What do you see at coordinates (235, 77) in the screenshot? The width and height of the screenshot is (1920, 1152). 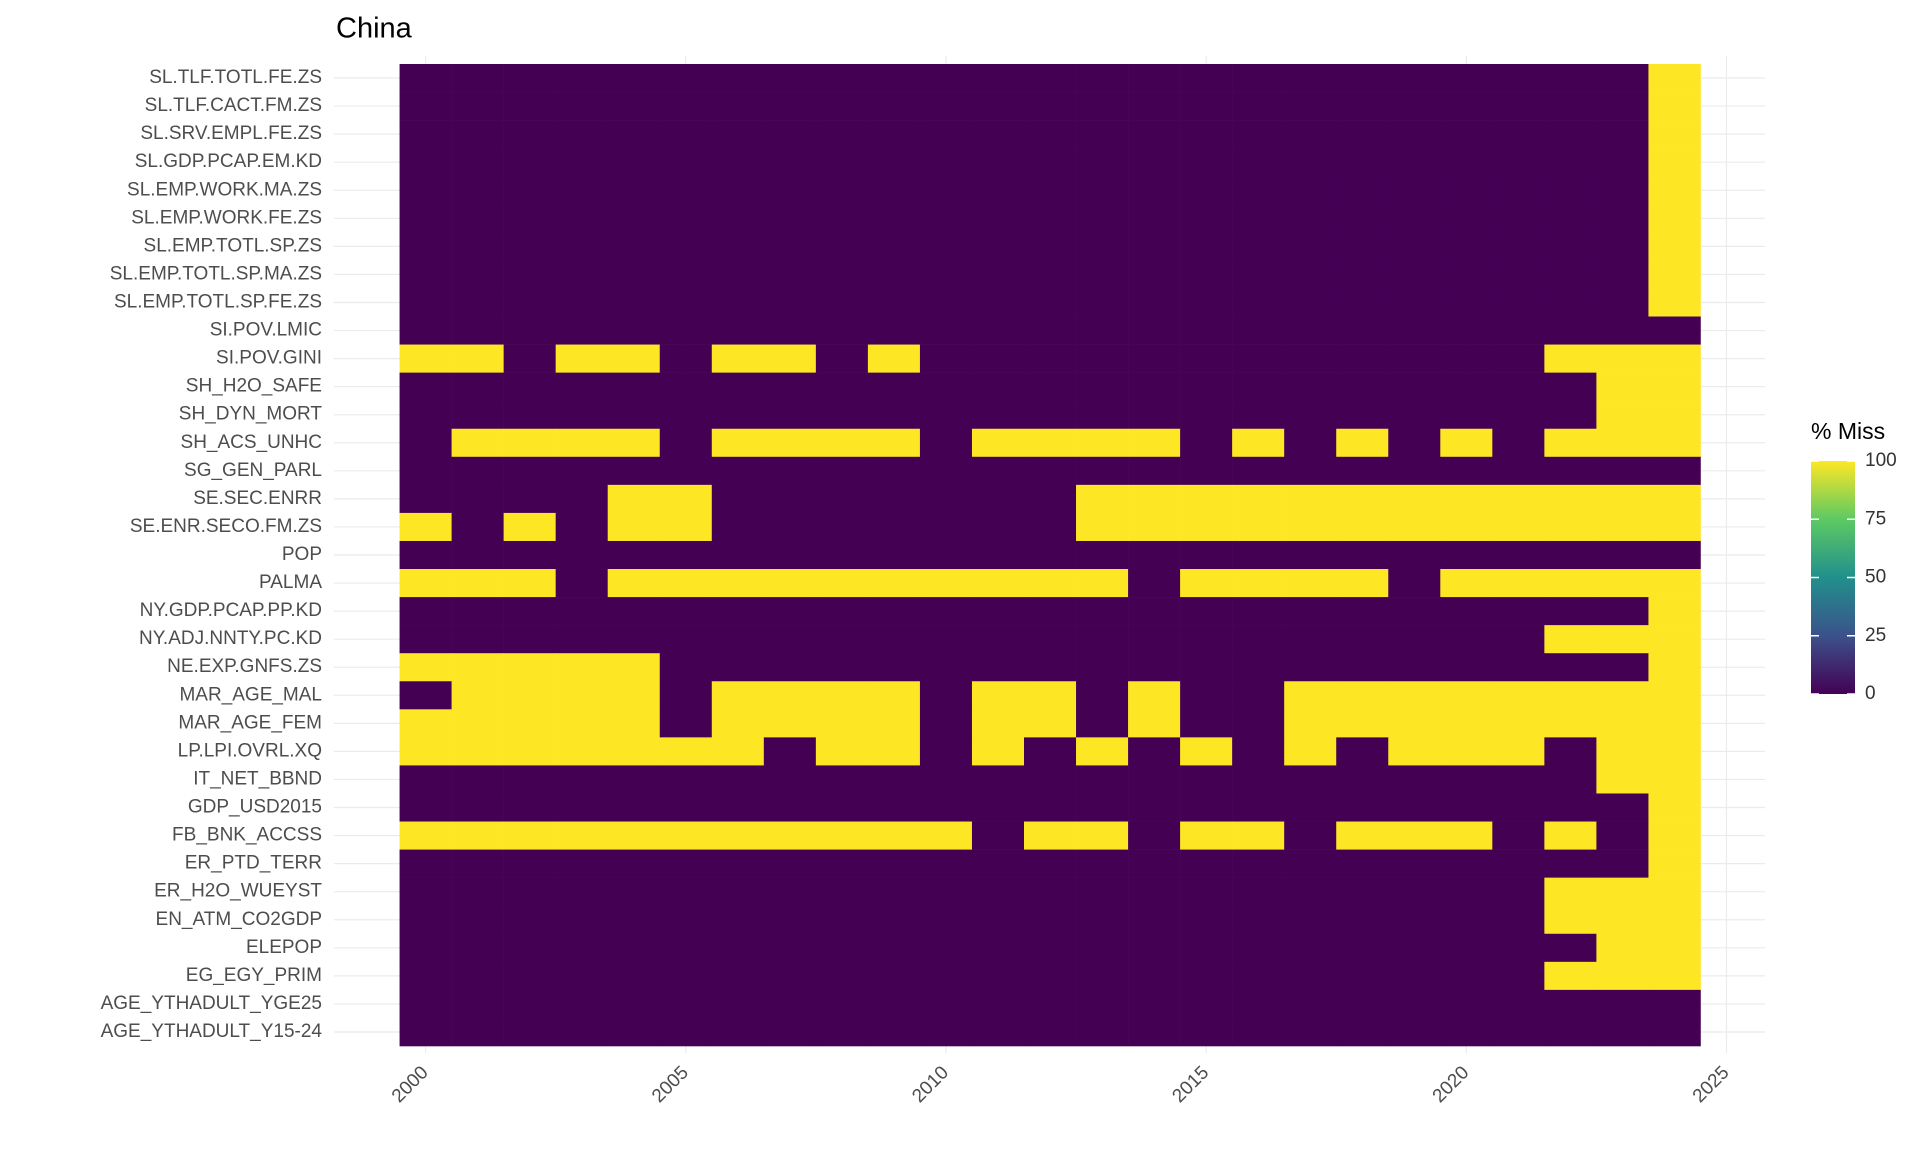 I see `y-tick-label: SL.TLF.TOTL.FE.ZS` at bounding box center [235, 77].